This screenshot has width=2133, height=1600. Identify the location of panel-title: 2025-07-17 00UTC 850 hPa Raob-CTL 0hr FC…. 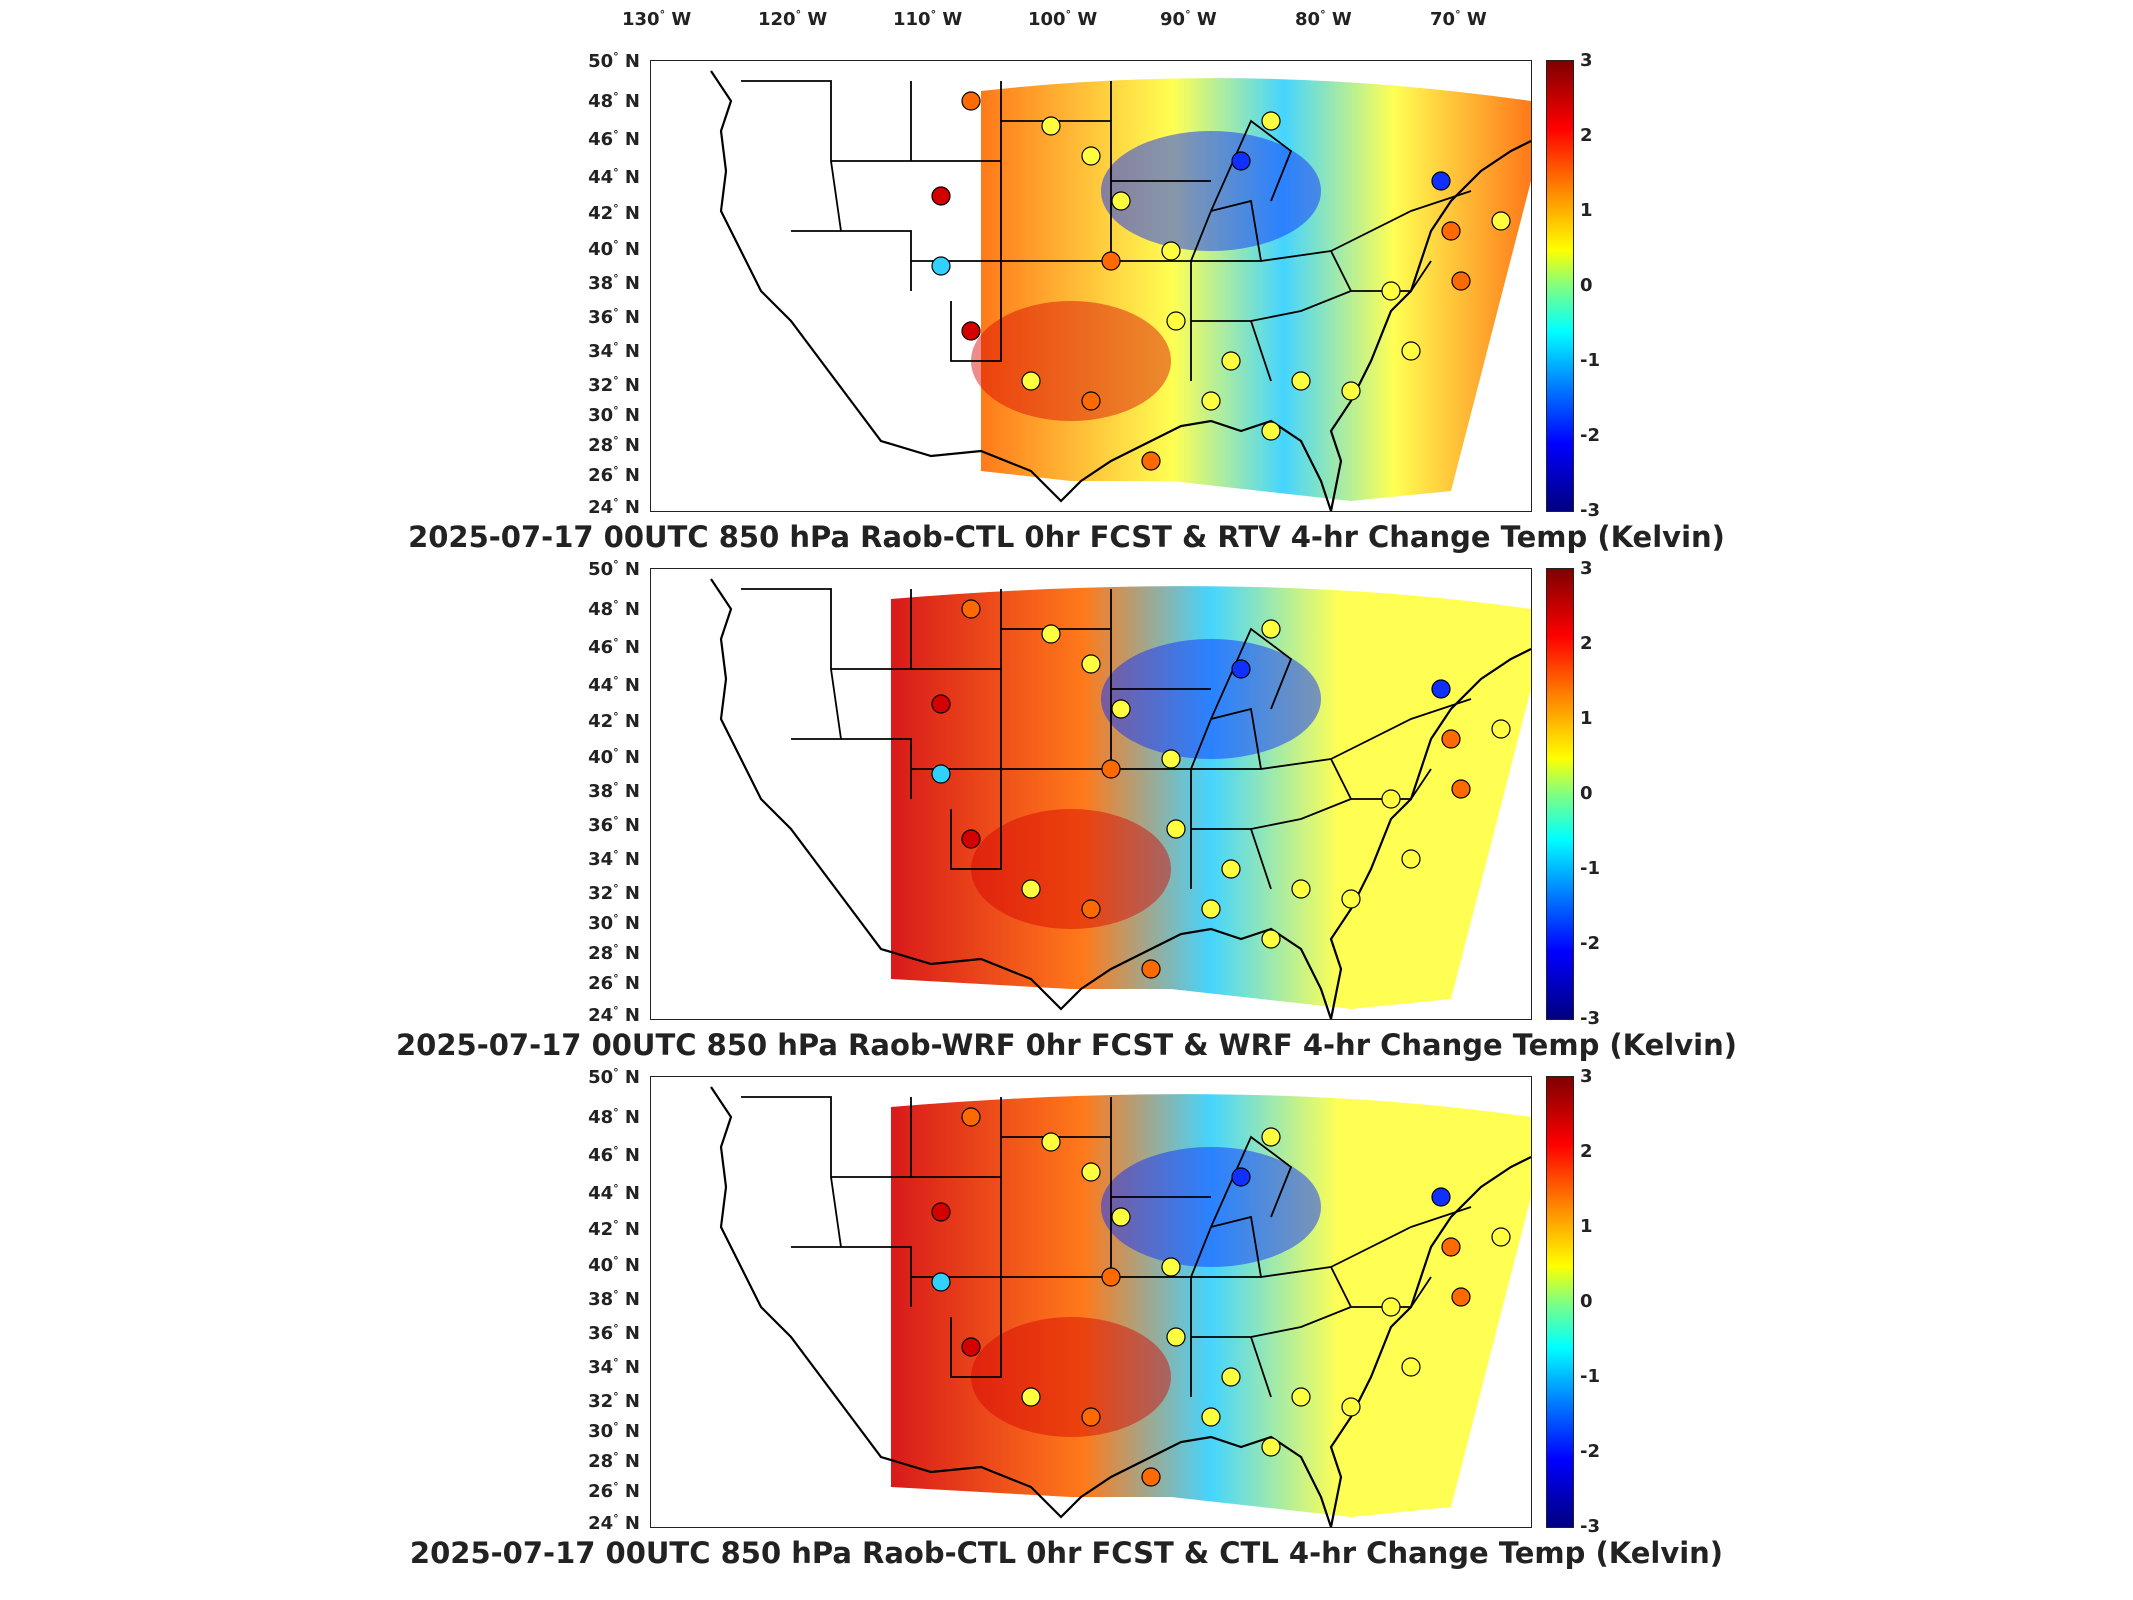
(1066, 537).